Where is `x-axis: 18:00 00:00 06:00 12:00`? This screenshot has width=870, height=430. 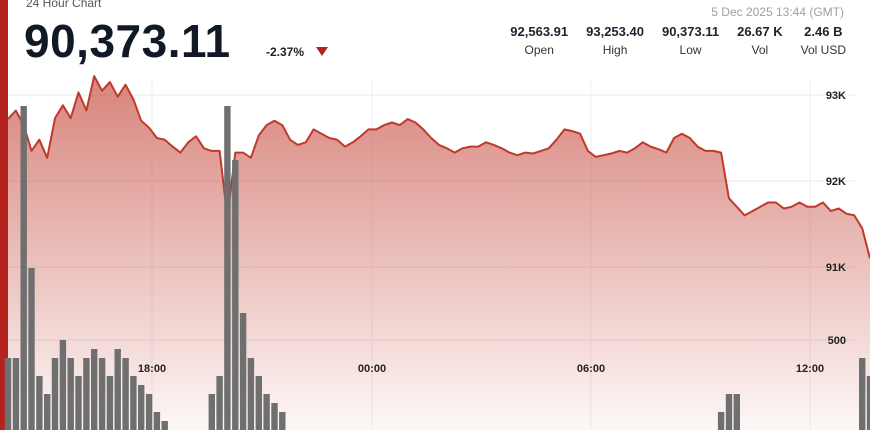
x-axis: 18:00 00:00 06:00 12:00 is located at coordinates (481, 369).